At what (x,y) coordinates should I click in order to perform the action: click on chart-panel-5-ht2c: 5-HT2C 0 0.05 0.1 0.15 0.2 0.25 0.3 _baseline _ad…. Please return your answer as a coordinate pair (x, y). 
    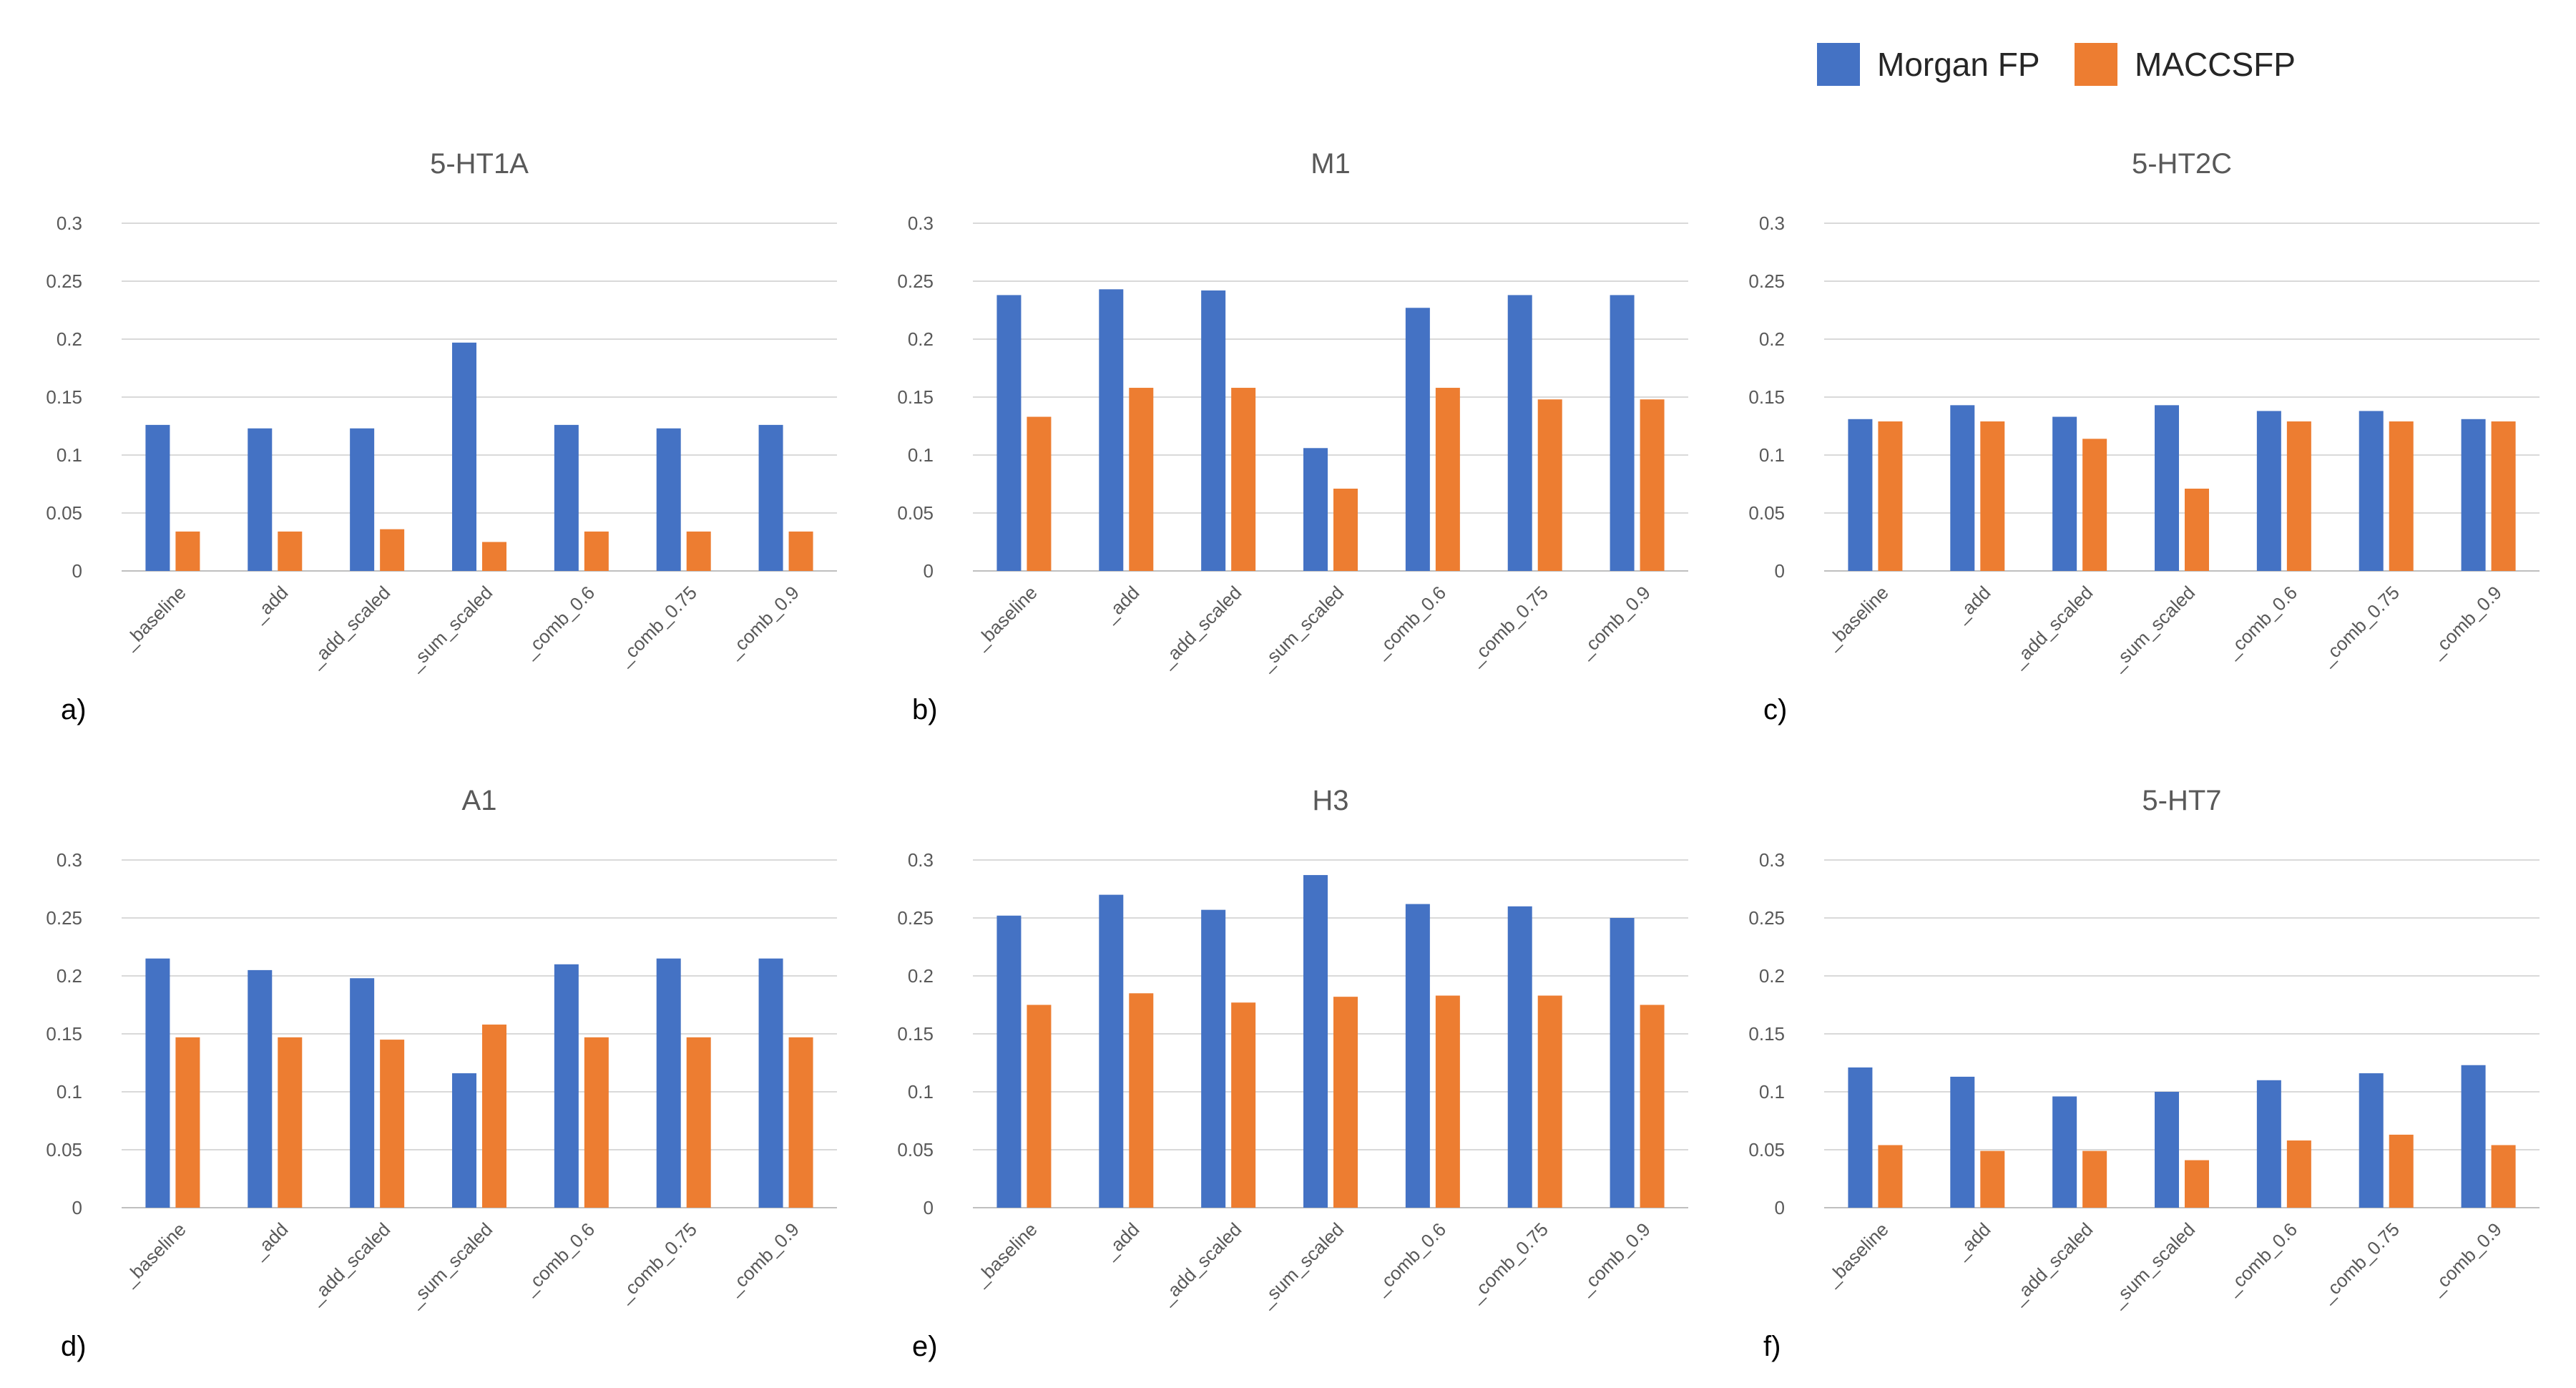
    Looking at the image, I should click on (2153, 443).